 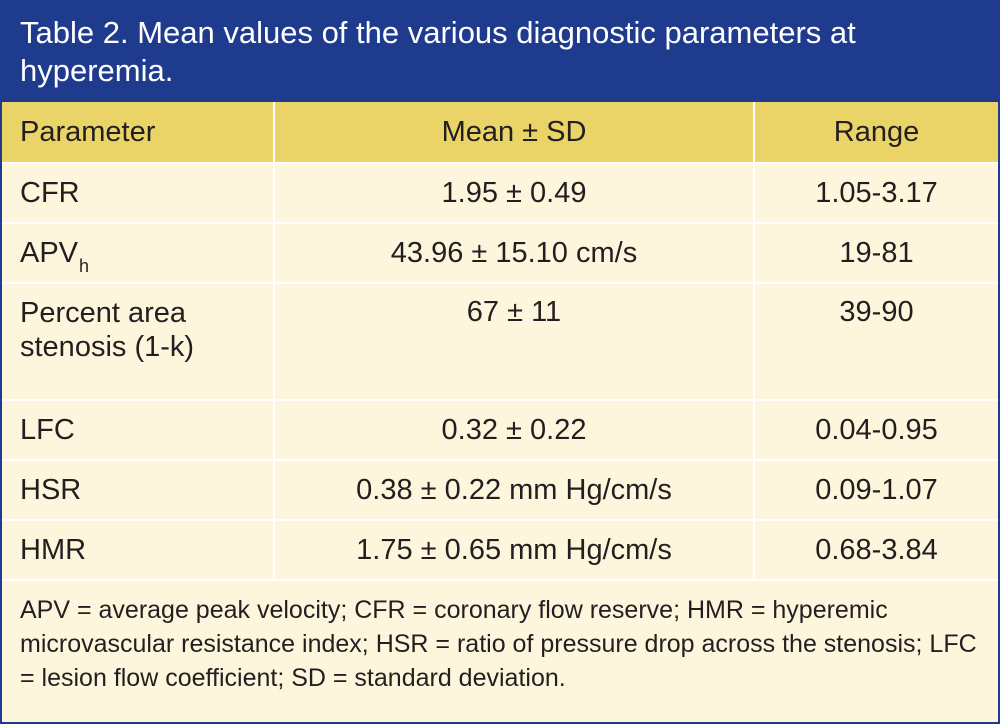 What do you see at coordinates (49, 252) in the screenshot?
I see `parameter-label: APV` at bounding box center [49, 252].